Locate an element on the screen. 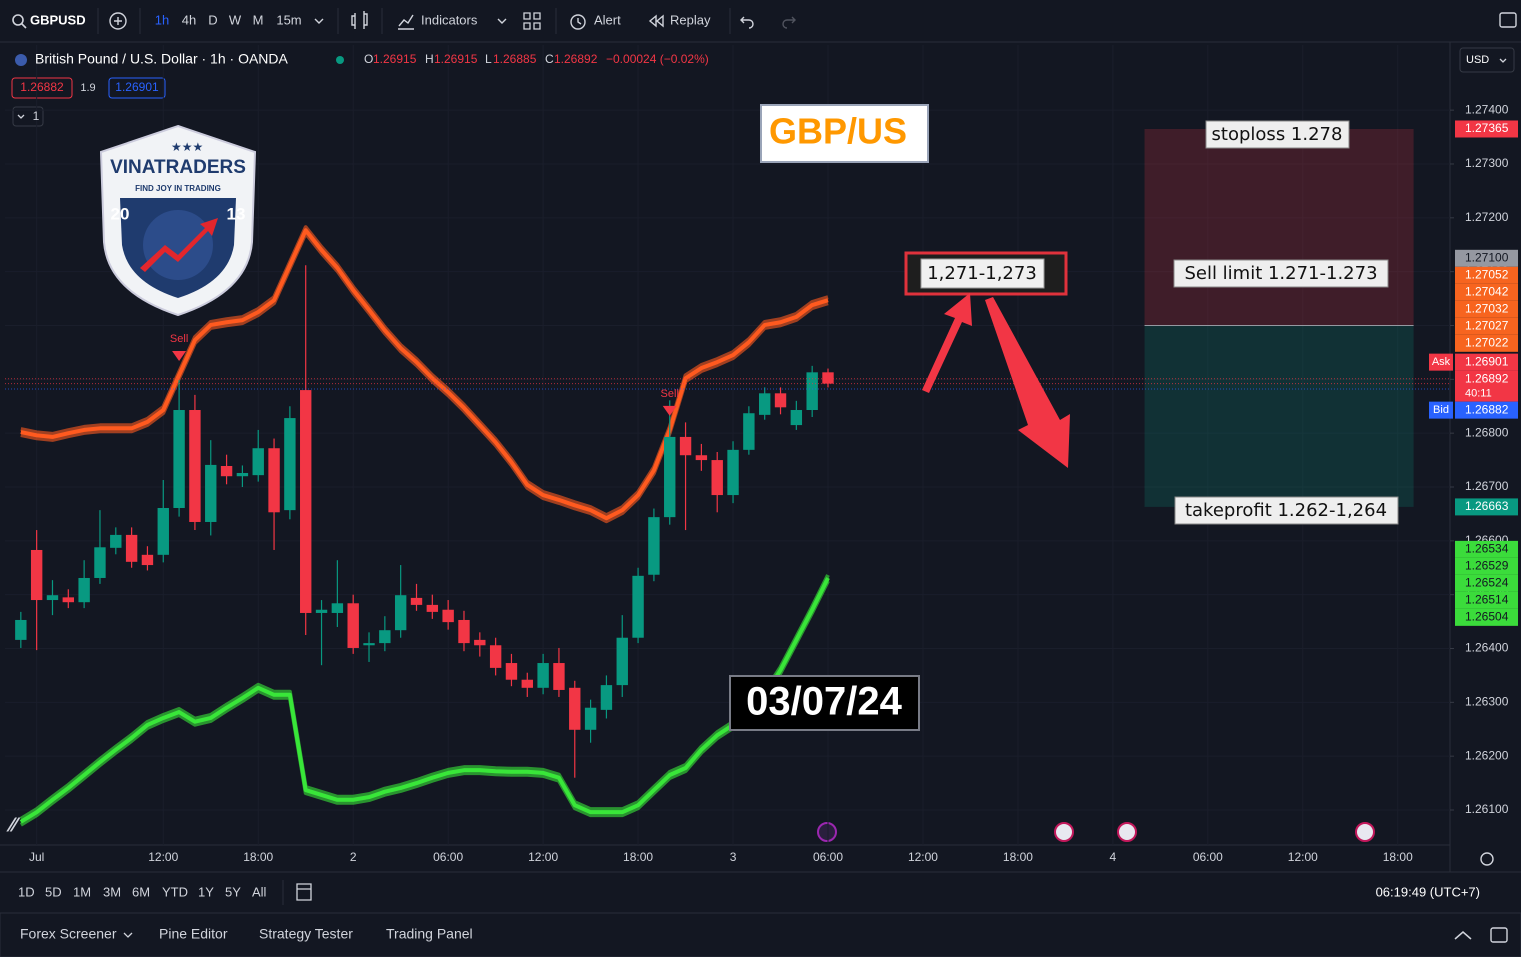  compare-icon is located at coordinates (118, 21).